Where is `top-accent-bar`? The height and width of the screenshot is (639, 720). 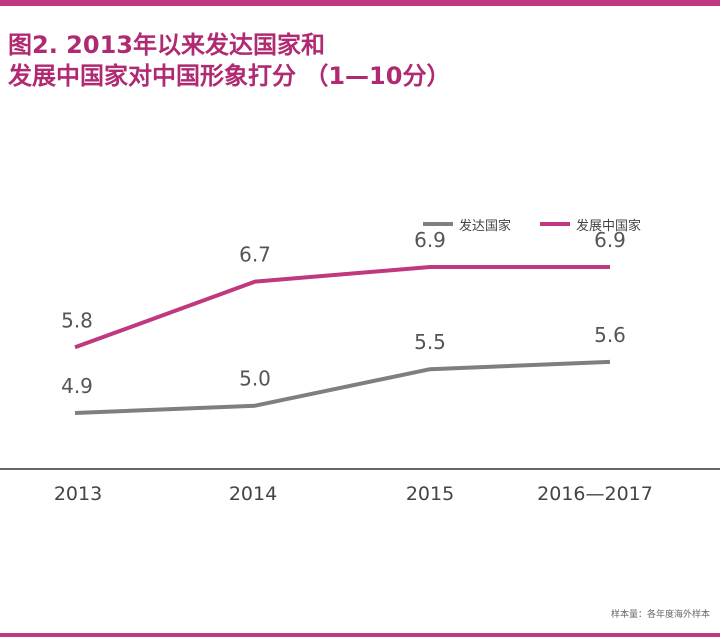
top-accent-bar is located at coordinates (360, 3).